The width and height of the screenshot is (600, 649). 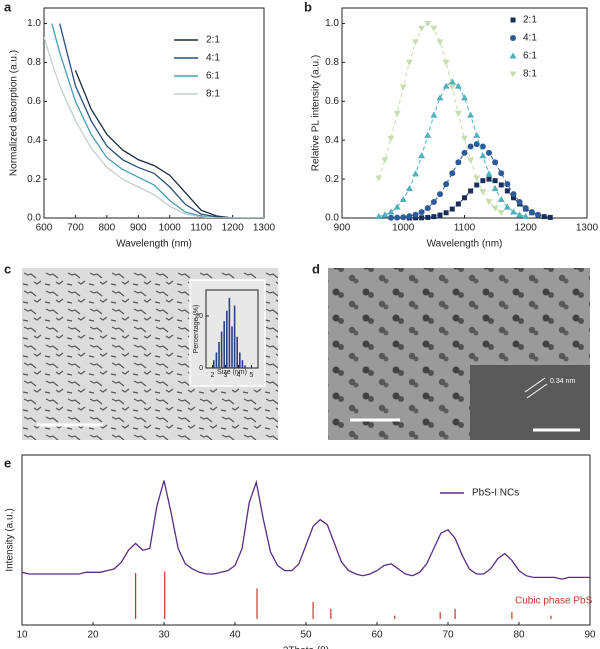 What do you see at coordinates (235, 635) in the screenshot?
I see `x-tick-label: 40` at bounding box center [235, 635].